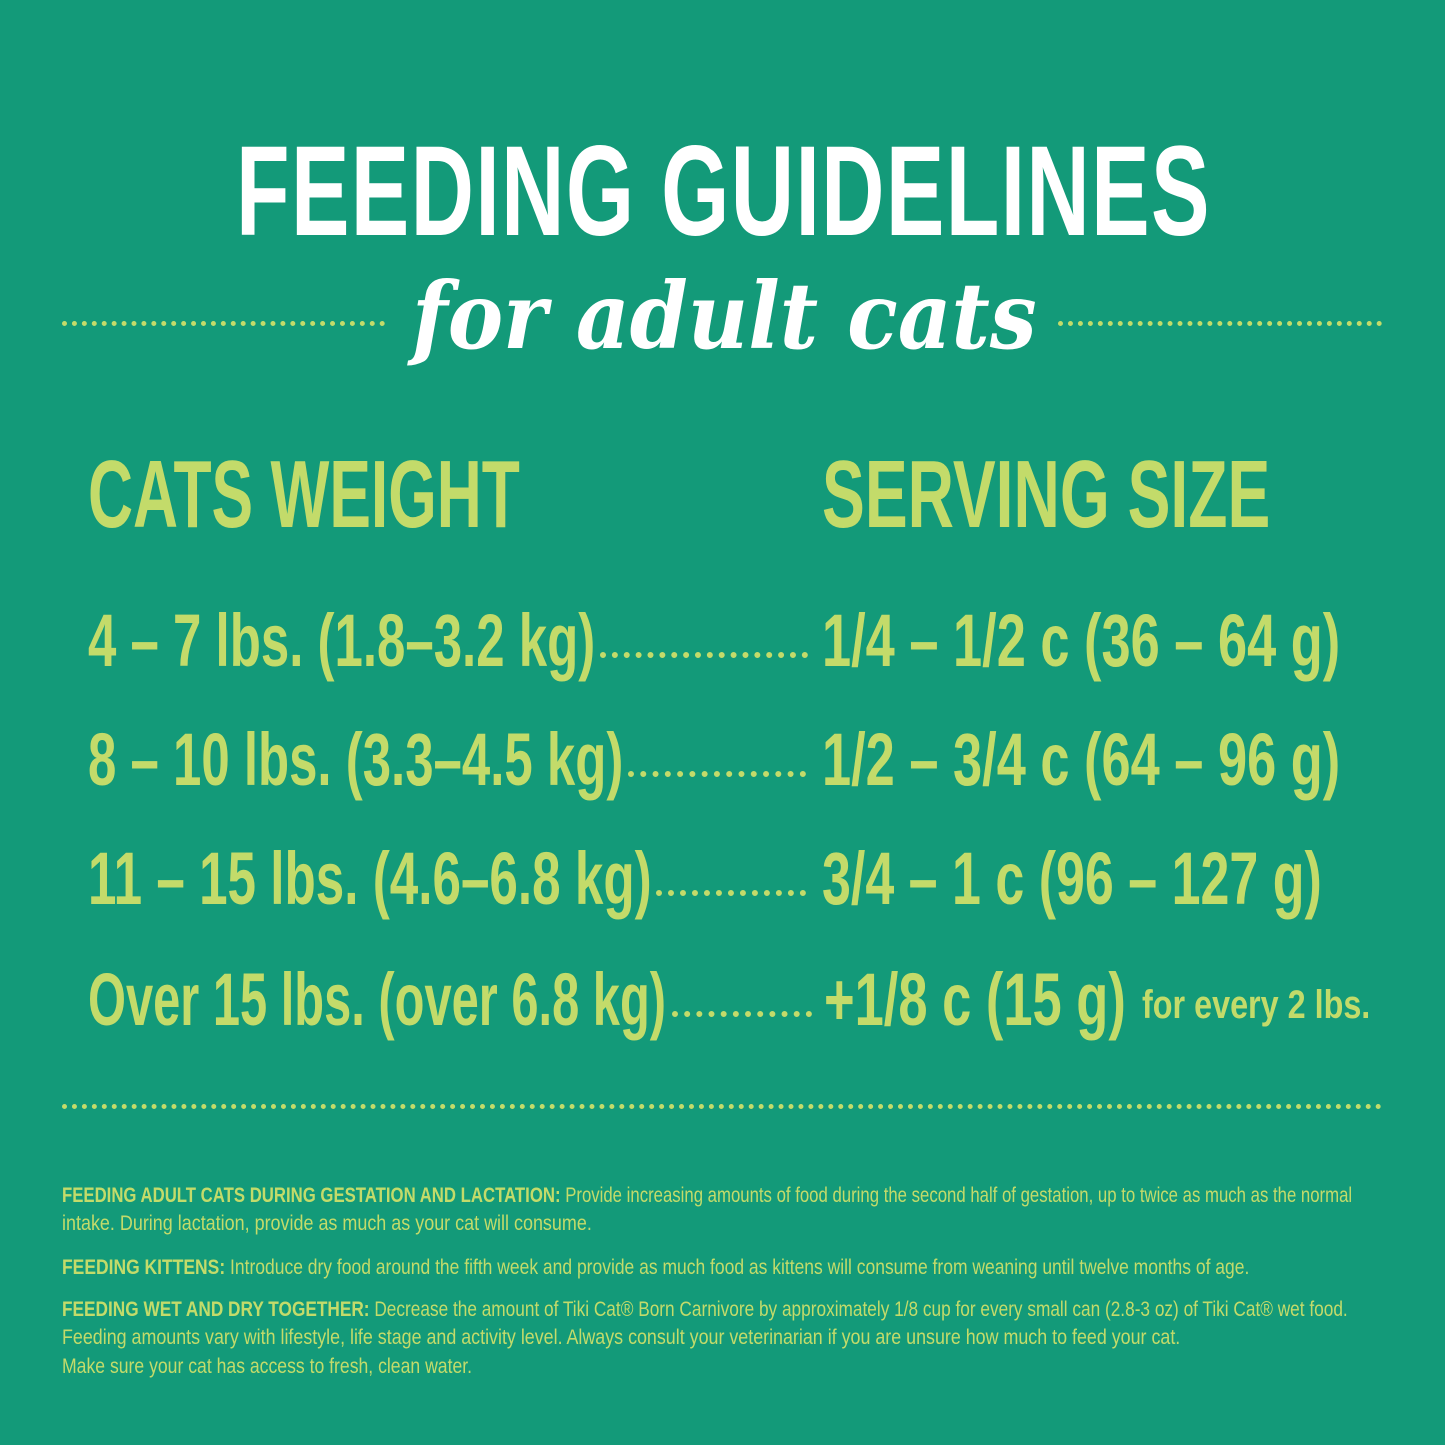 This screenshot has width=1445, height=1445. I want to click on row-weight: Over 15 lbs. (over 6.8 kg), so click(377, 999).